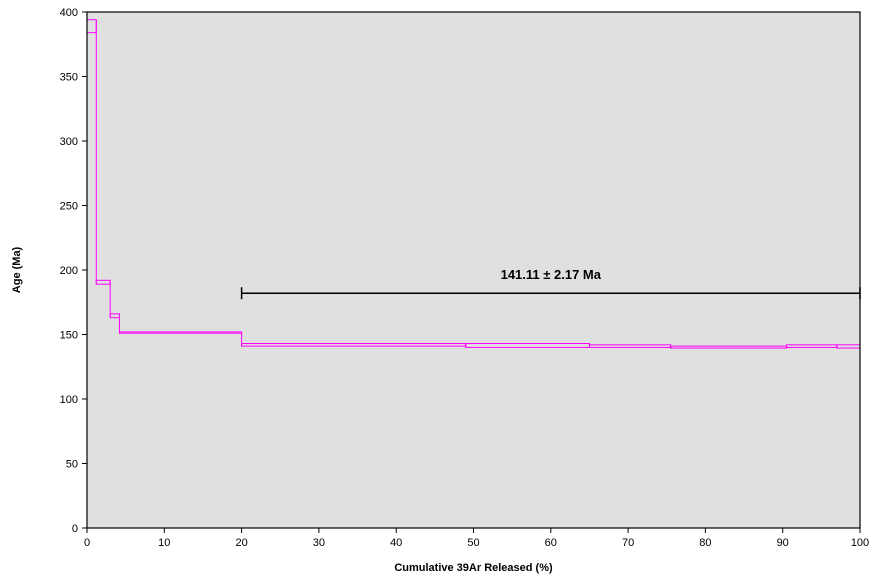 The height and width of the screenshot is (582, 869). I want to click on y-tick-label: 100, so click(69, 400).